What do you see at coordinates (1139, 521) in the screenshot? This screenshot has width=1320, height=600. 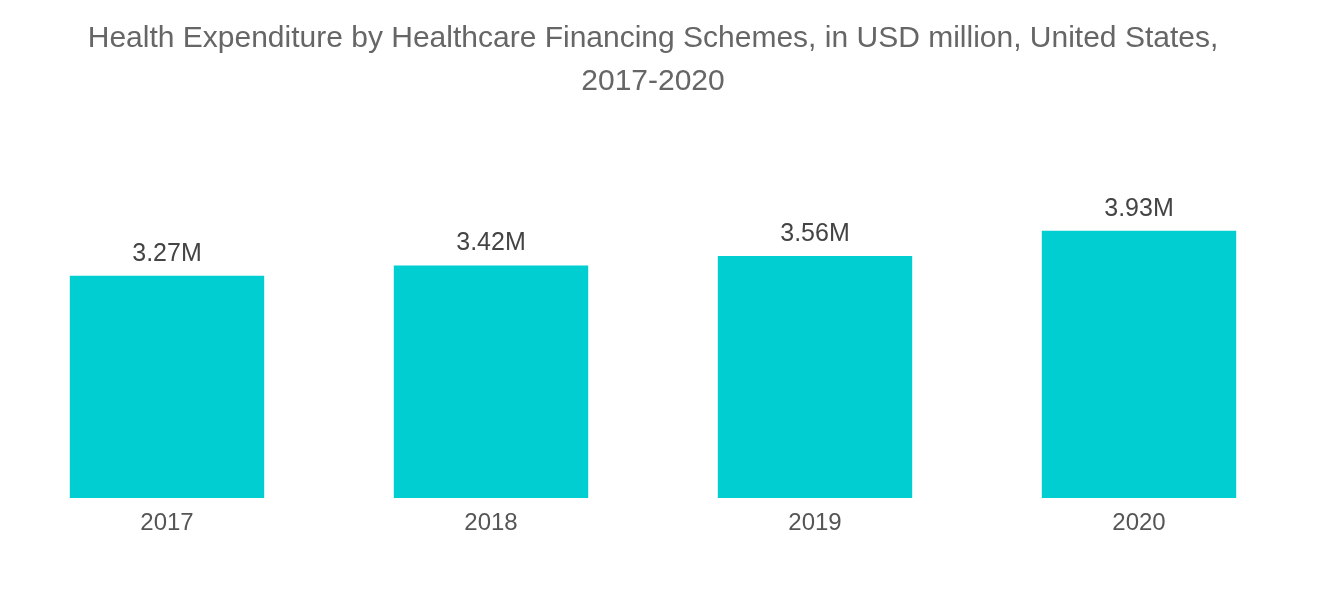 I see `x-tick-label: 2020` at bounding box center [1139, 521].